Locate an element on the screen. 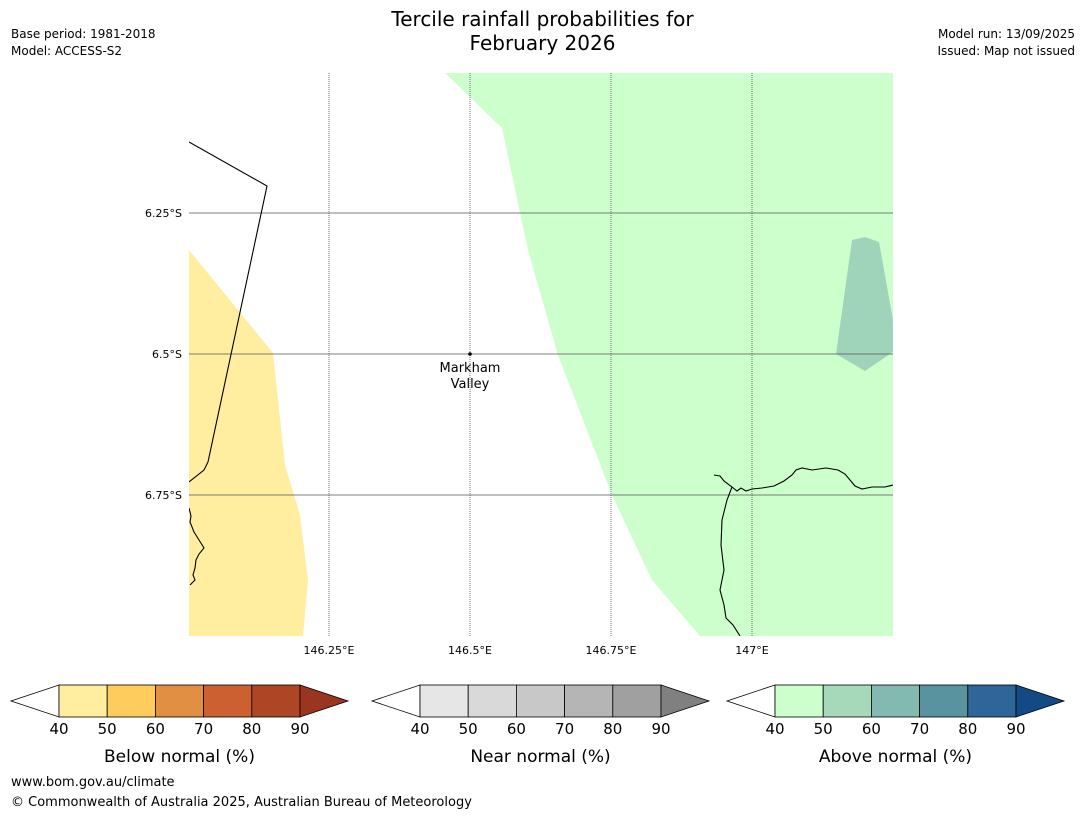 The width and height of the screenshot is (1085, 816). lon-label-146-25: 146.25°E is located at coordinates (329, 650).